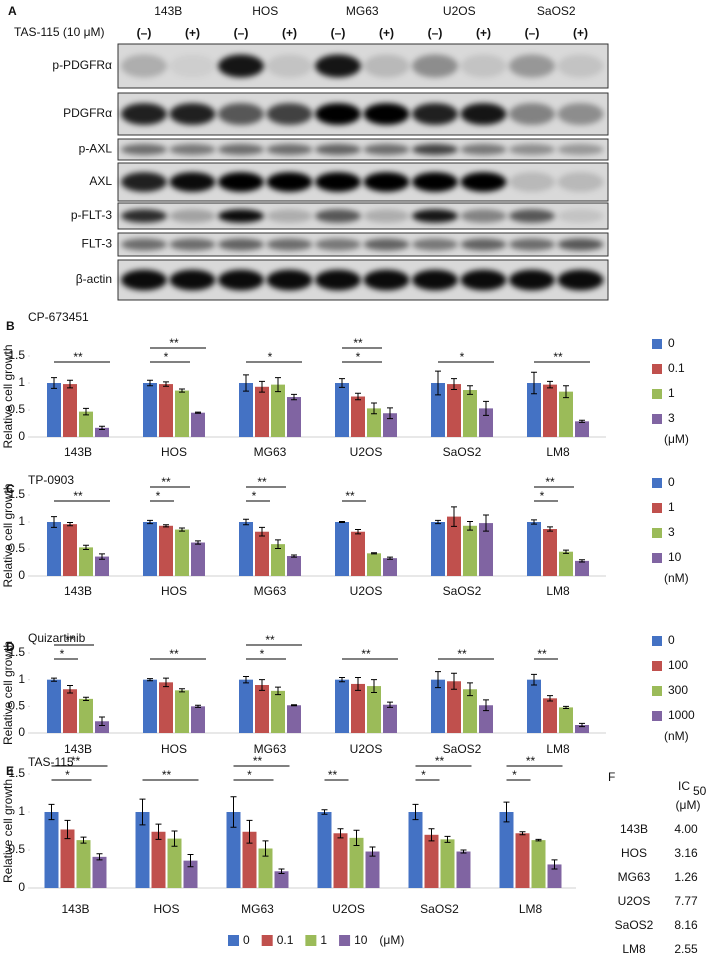 The image size is (709, 980). I want to click on y-tick-label: 1, so click(21, 382).